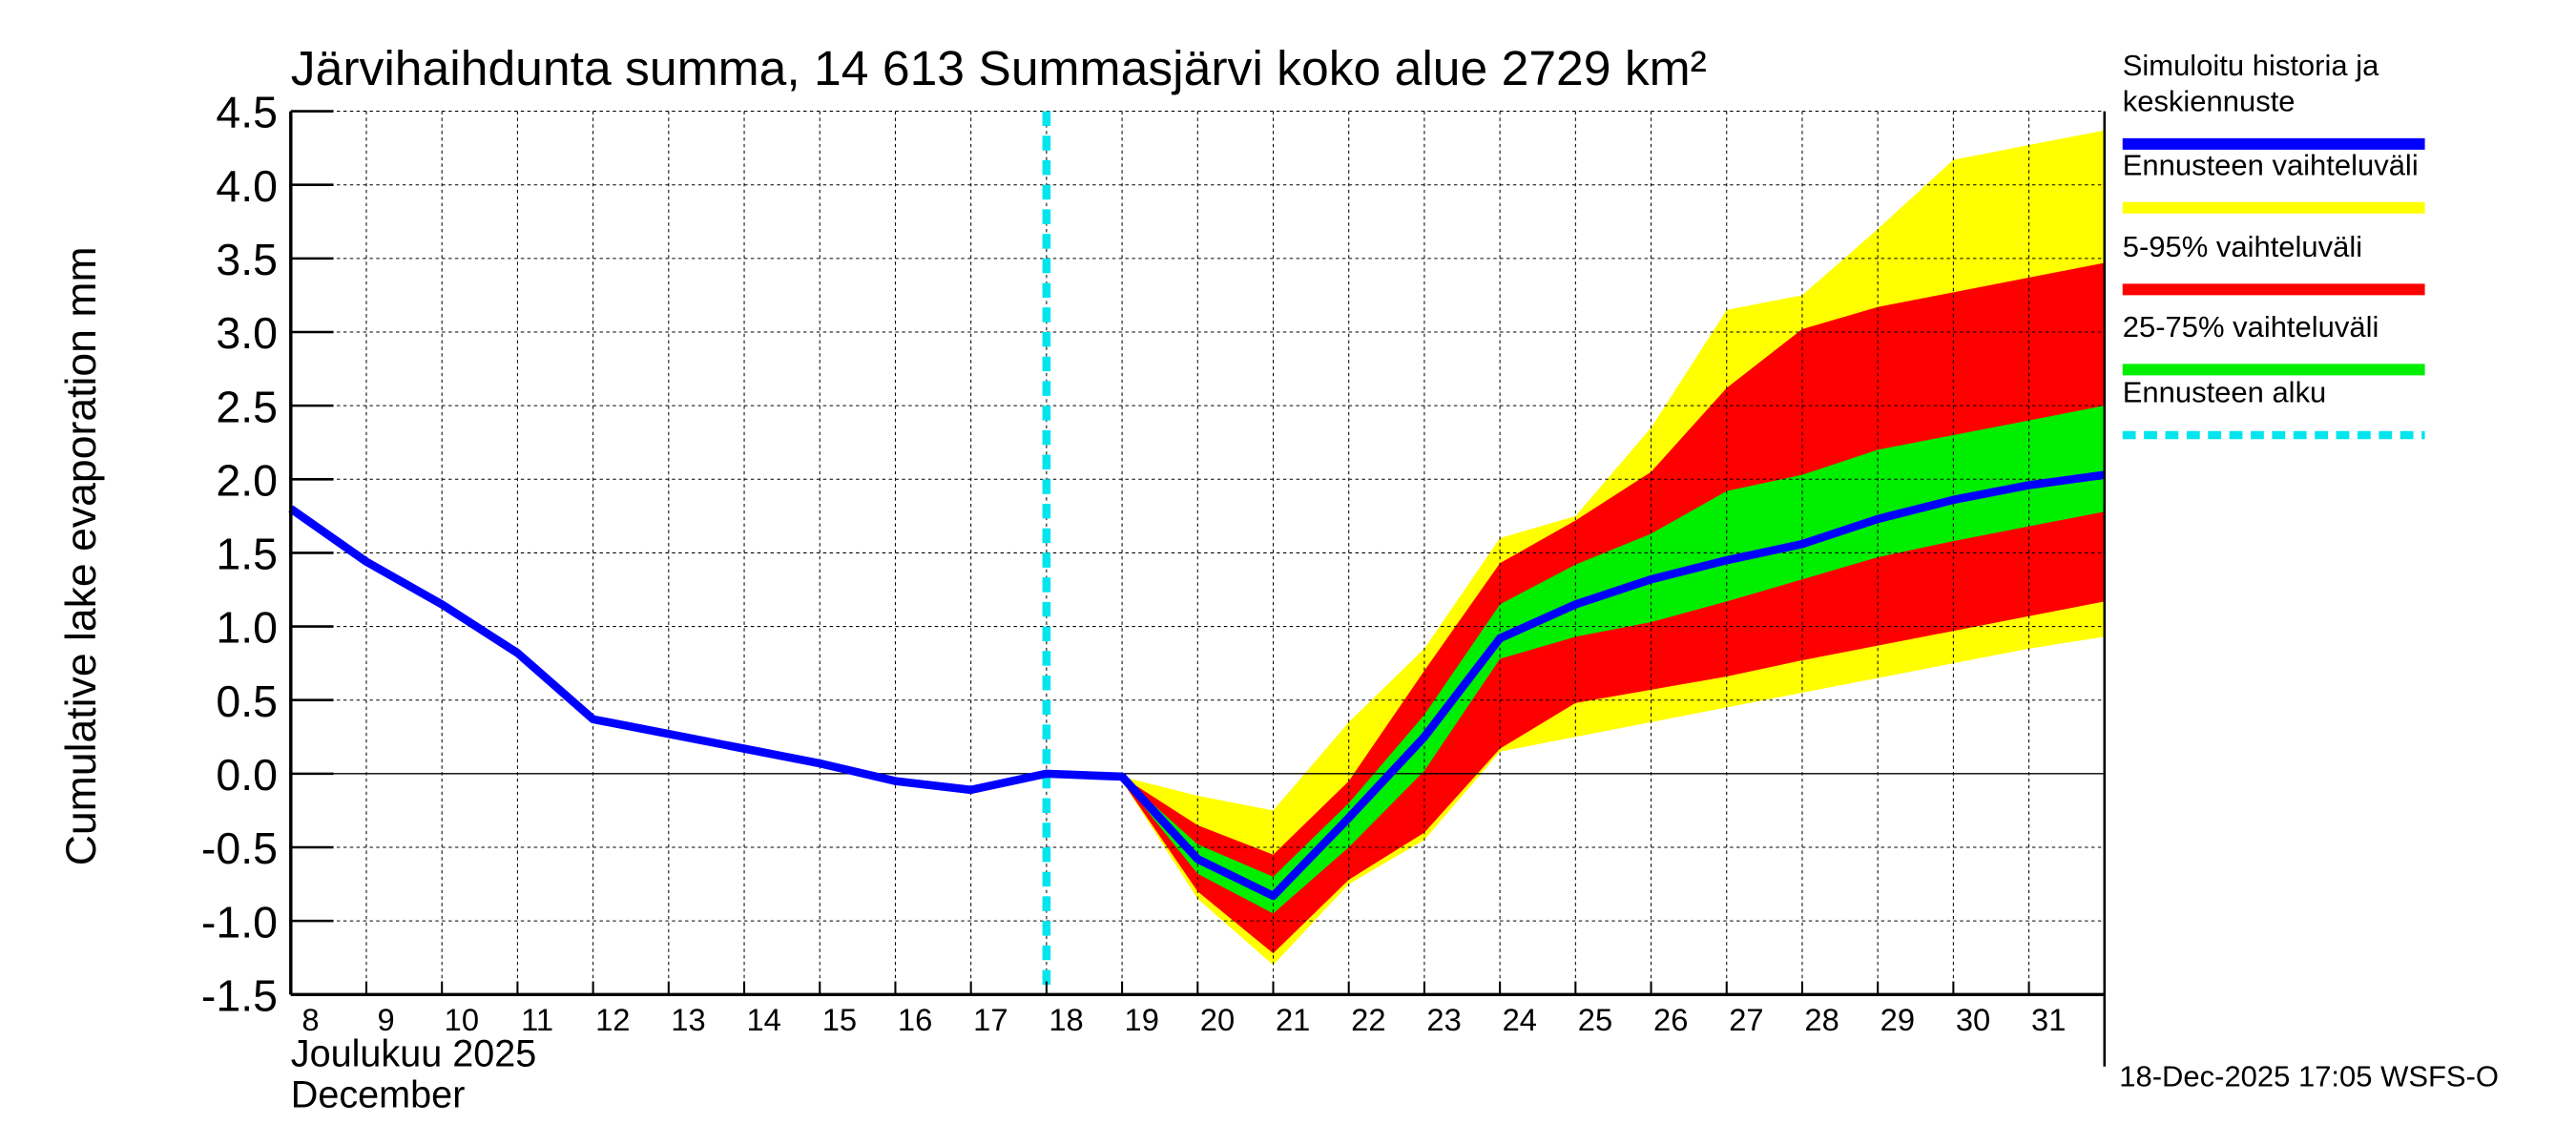 This screenshot has width=2576, height=1145. Describe the element at coordinates (239, 848) in the screenshot. I see `y-tick-label: -0.5` at that location.